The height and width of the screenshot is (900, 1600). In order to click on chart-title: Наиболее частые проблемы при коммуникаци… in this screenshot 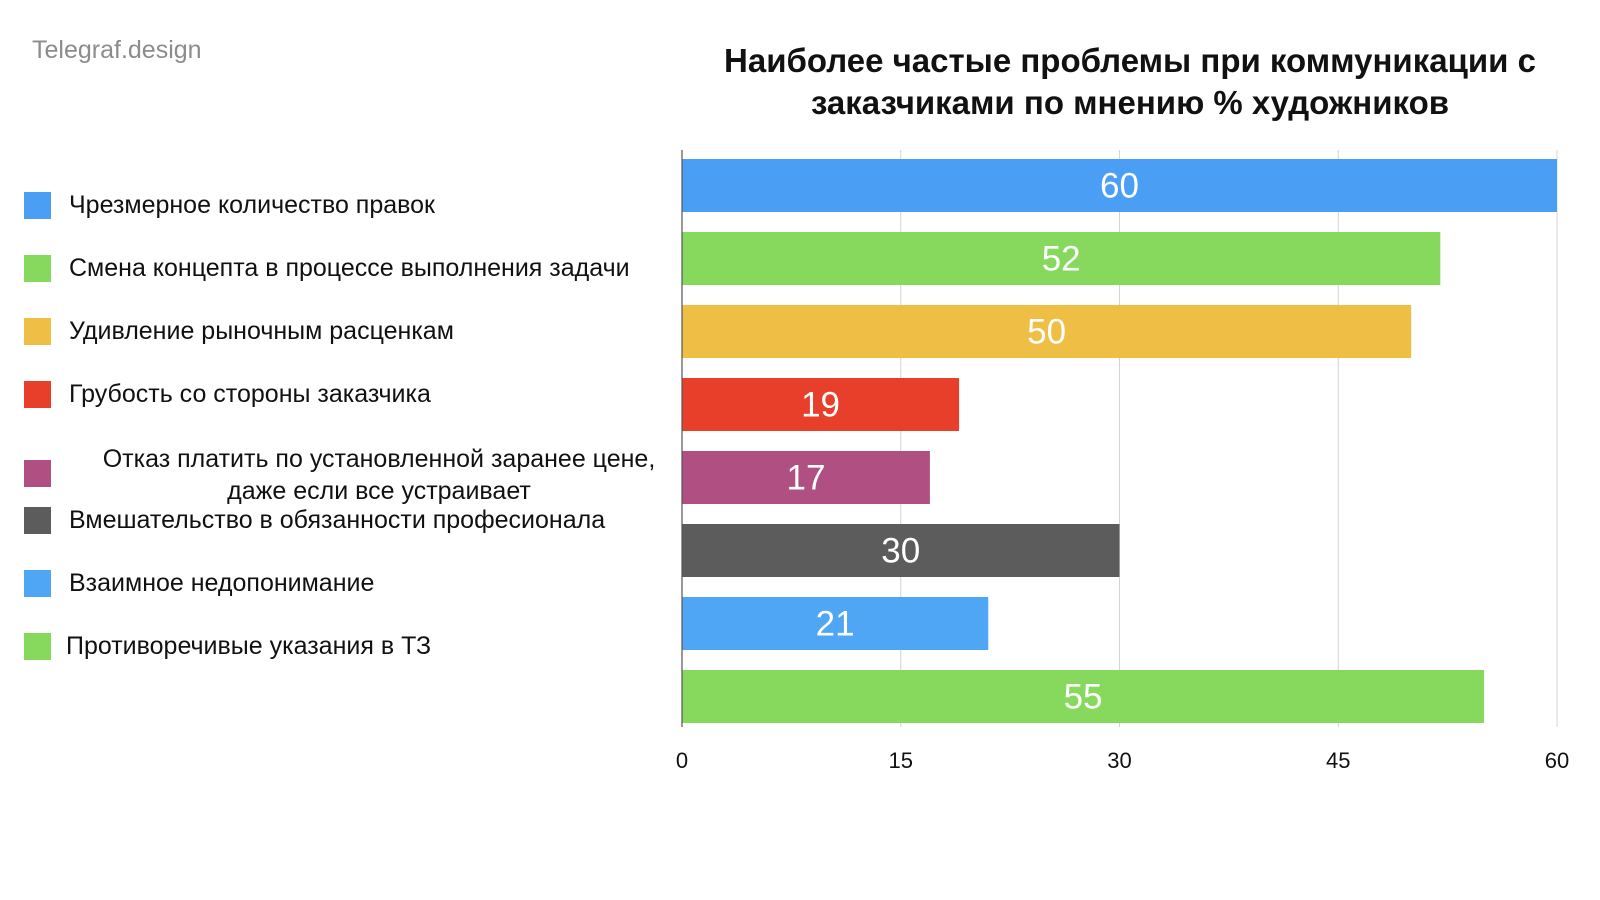, I will do `click(1130, 82)`.